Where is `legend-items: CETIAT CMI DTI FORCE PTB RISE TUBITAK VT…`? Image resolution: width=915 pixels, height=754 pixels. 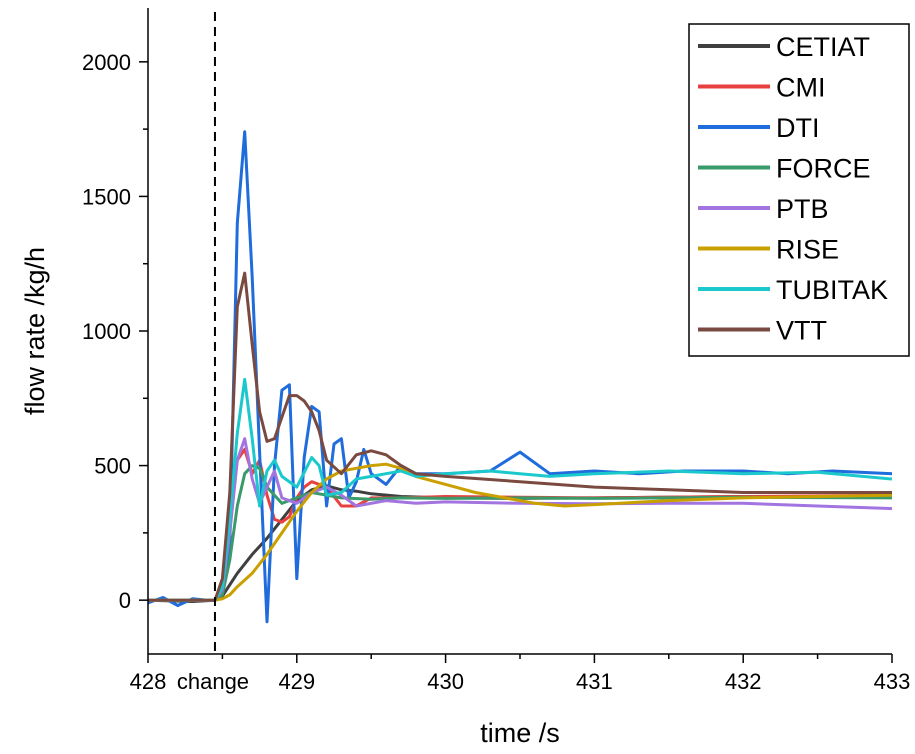 legend-items: CETIAT CMI DTI FORCE PTB RISE TUBITAK VT… is located at coordinates (793, 189).